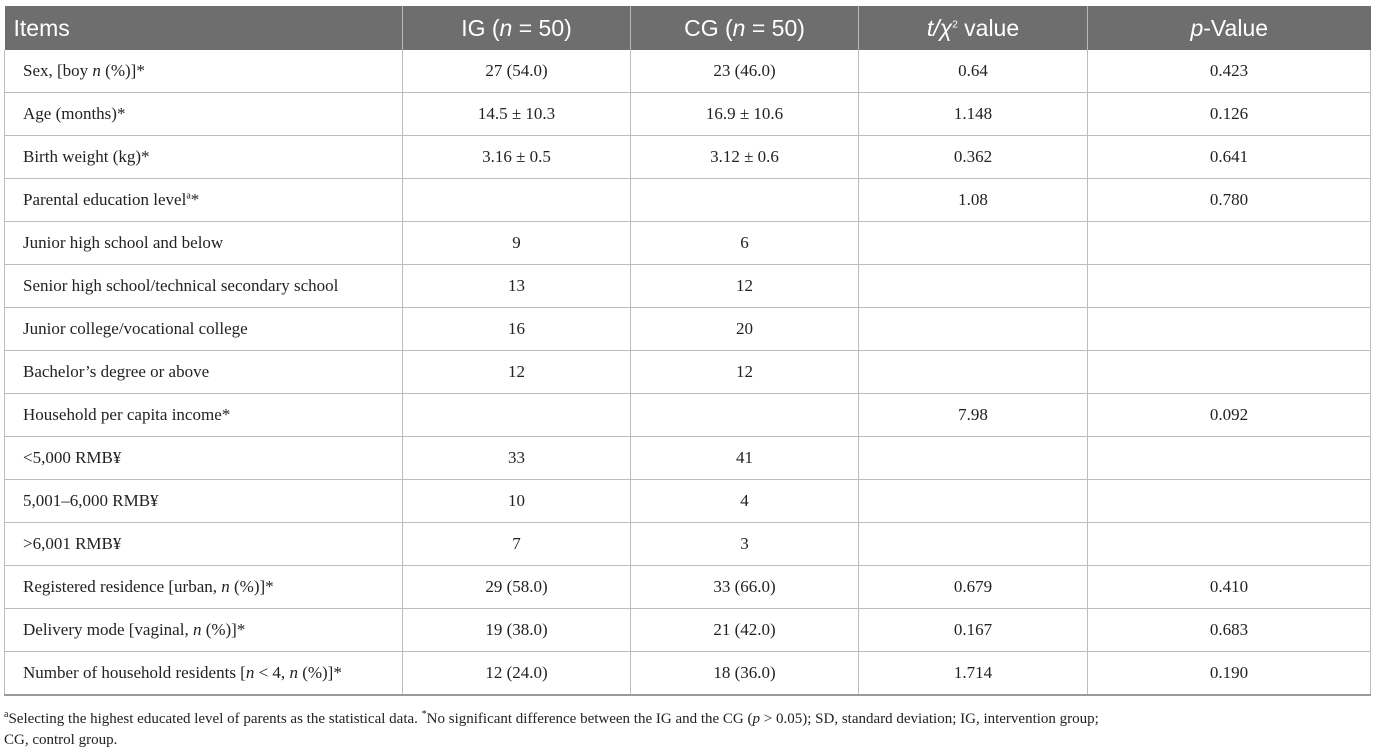  Describe the element at coordinates (203, 630) in the screenshot. I see `row-label: Delivery mode [vaginal, n (%)]*` at that location.